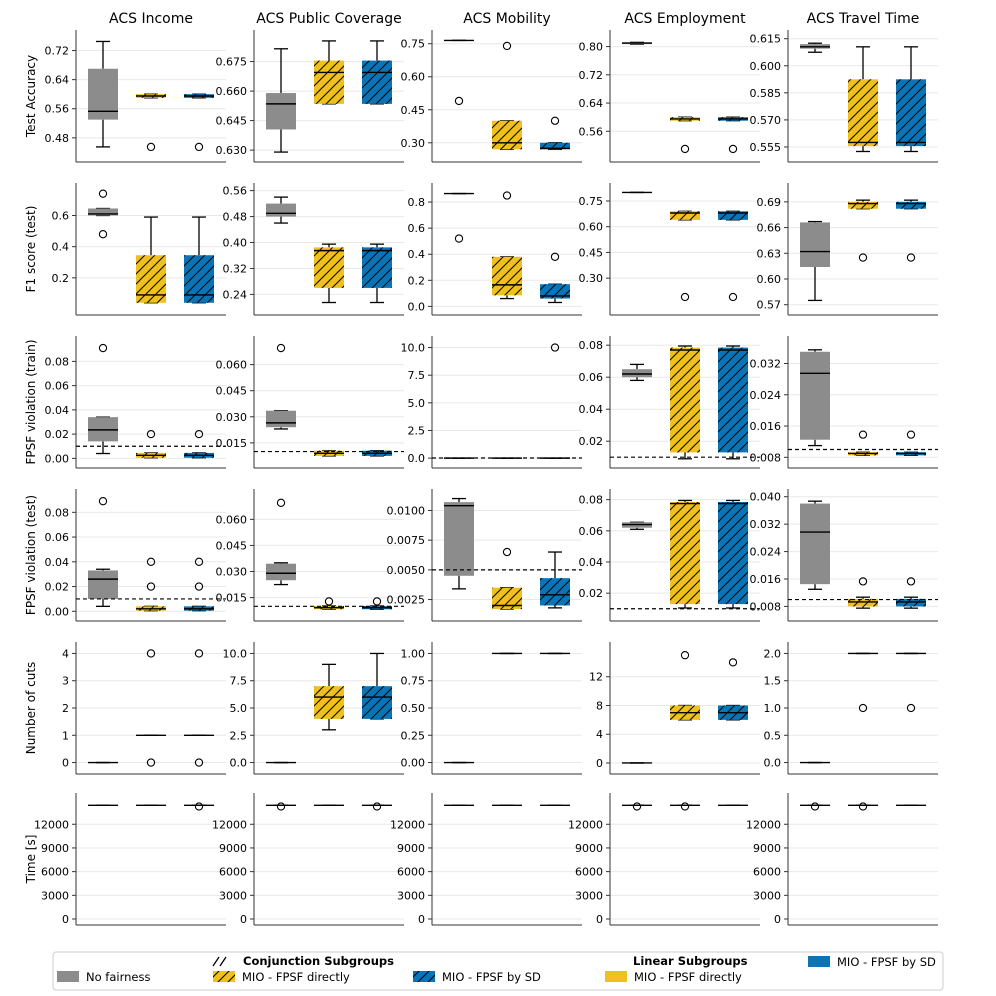 The height and width of the screenshot is (996, 996). I want to click on y-tick-label: 0.615, so click(766, 39).